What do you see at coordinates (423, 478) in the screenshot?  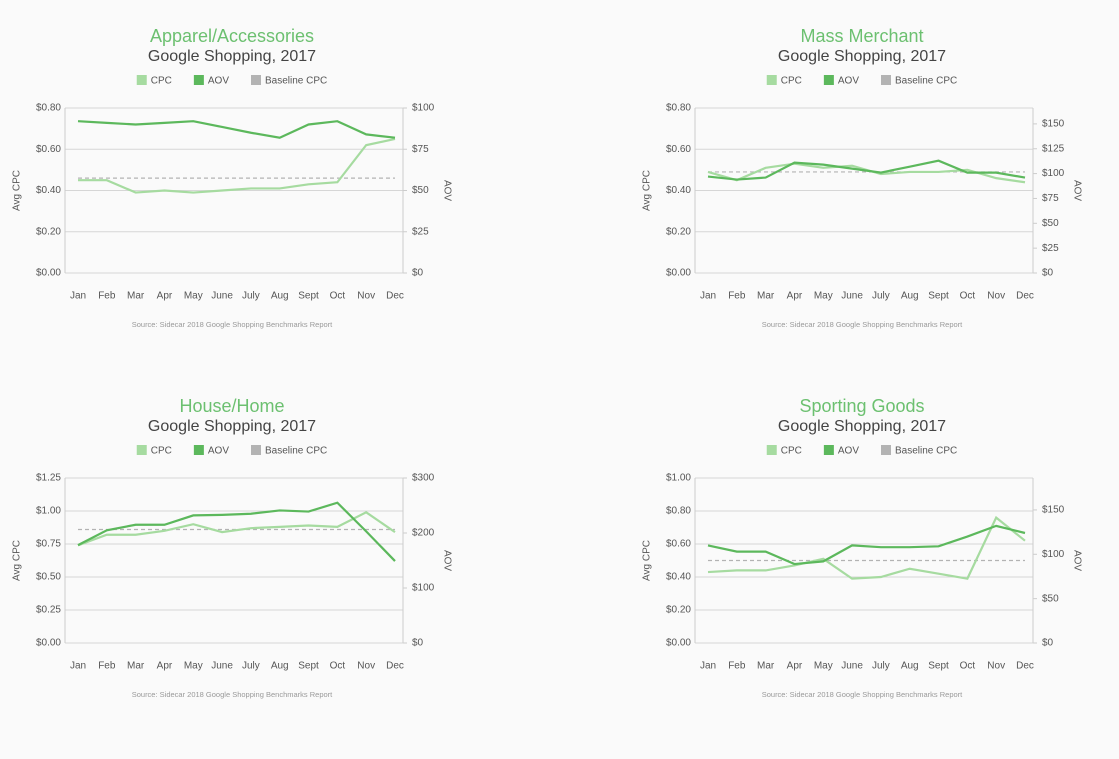 I see `y2-tick-label: $300` at bounding box center [423, 478].